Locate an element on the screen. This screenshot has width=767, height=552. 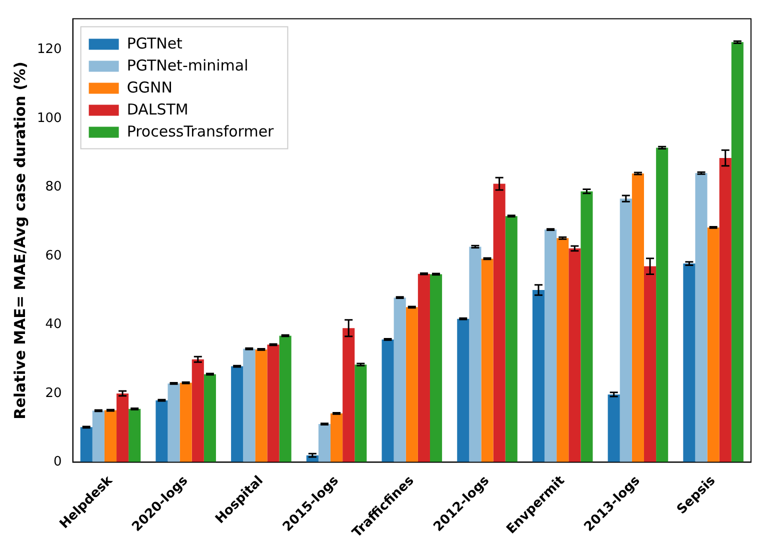
y-tick-label: 100 is located at coordinates (49, 118).